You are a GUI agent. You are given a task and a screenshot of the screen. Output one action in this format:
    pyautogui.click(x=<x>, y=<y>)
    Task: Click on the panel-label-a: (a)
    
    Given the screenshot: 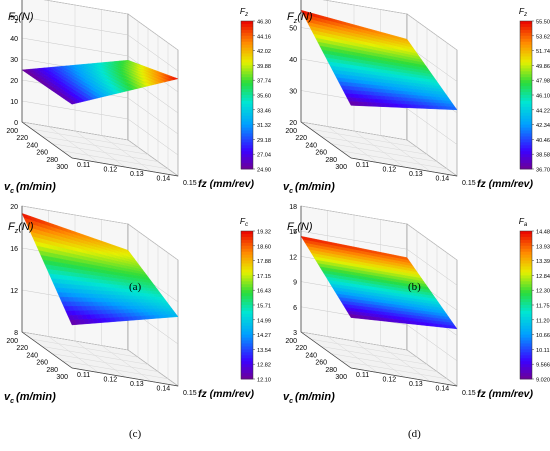 What is the action you would take?
    pyautogui.click(x=135, y=287)
    